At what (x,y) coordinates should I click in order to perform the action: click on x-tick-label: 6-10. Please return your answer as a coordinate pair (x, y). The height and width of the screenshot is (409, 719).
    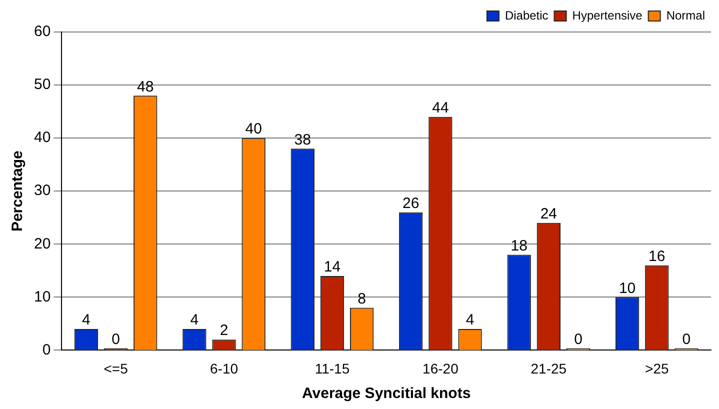
    Looking at the image, I should click on (224, 368).